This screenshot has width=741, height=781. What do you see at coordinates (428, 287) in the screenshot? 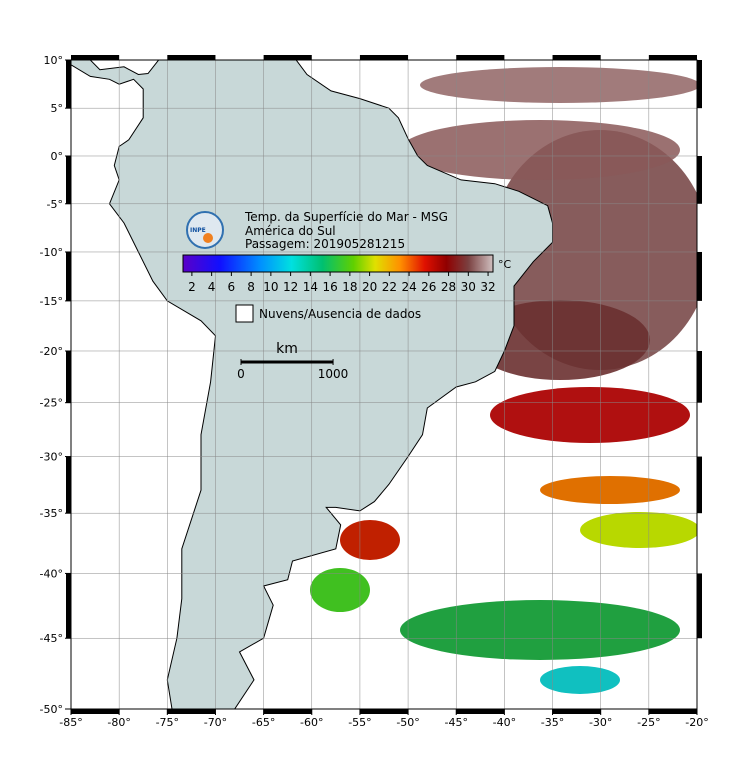
I see `colorbar-tick-label: 26` at bounding box center [428, 287].